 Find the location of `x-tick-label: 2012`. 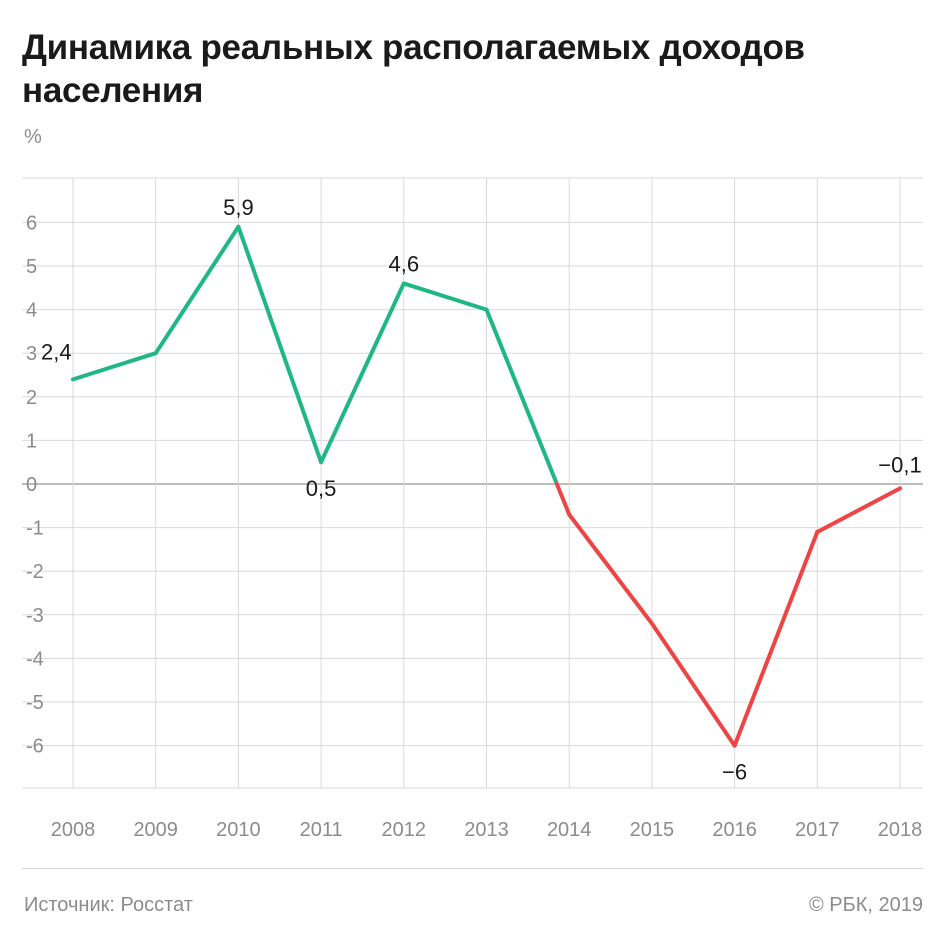

x-tick-label: 2012 is located at coordinates (404, 830).